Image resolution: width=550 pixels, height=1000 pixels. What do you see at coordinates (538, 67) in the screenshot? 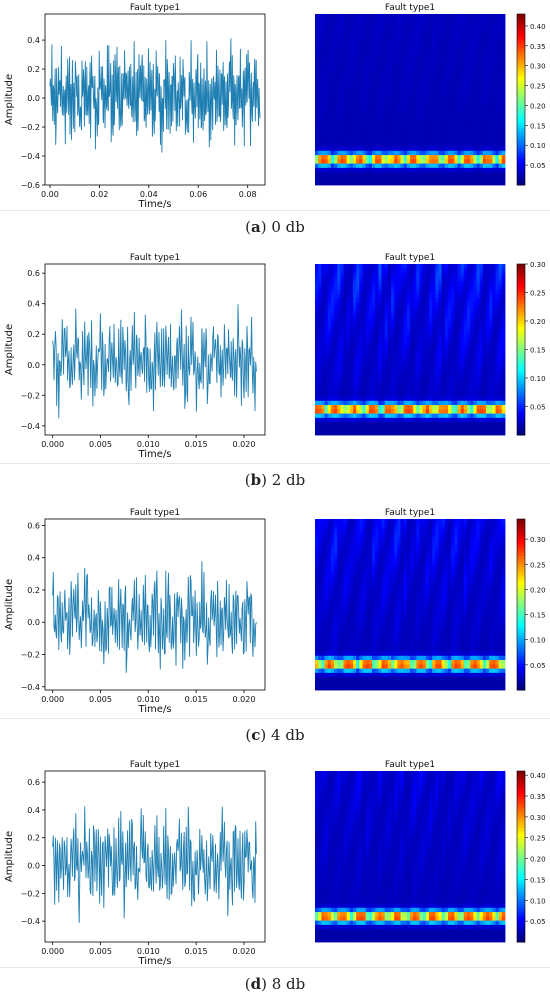
I see `colorbar-tick-label: 0.30` at bounding box center [538, 67].